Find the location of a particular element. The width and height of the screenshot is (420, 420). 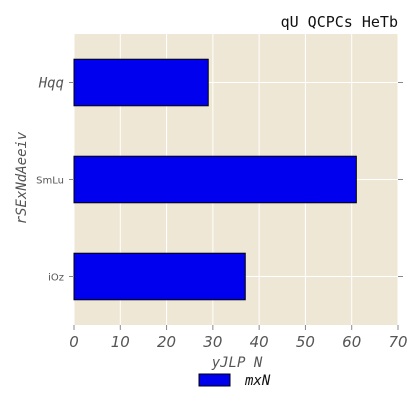

y-category-label: SmLu is located at coordinates (50, 181).